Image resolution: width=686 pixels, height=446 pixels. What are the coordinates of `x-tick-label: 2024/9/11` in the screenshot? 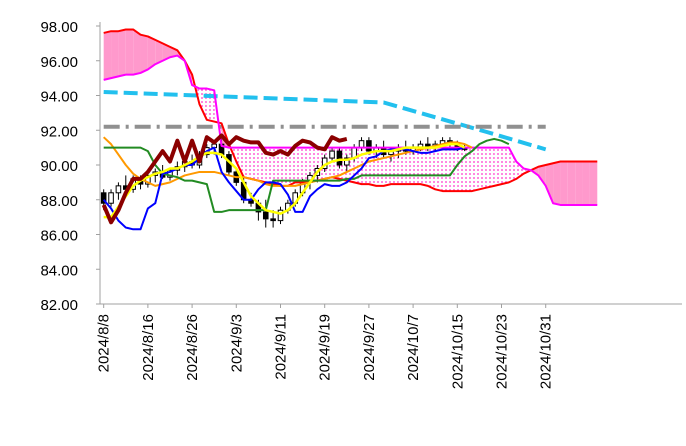 It's located at (280, 347).